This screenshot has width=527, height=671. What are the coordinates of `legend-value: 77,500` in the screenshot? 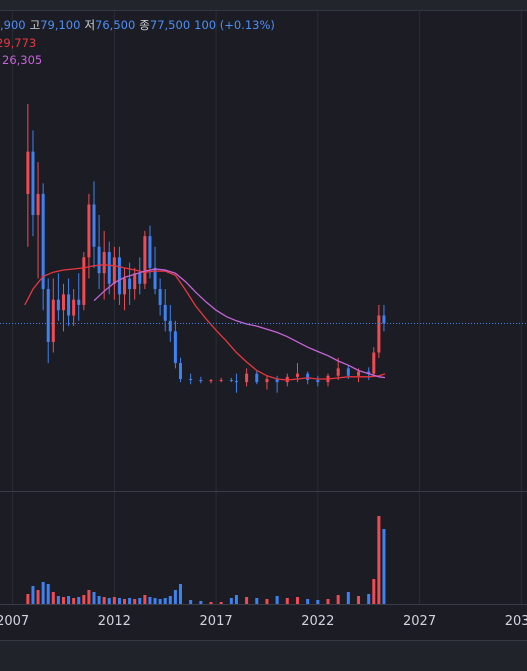 It's located at (170, 25).